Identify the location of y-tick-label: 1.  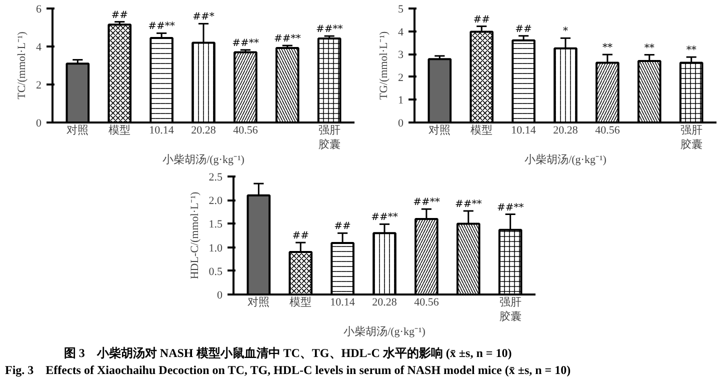
(401, 100).